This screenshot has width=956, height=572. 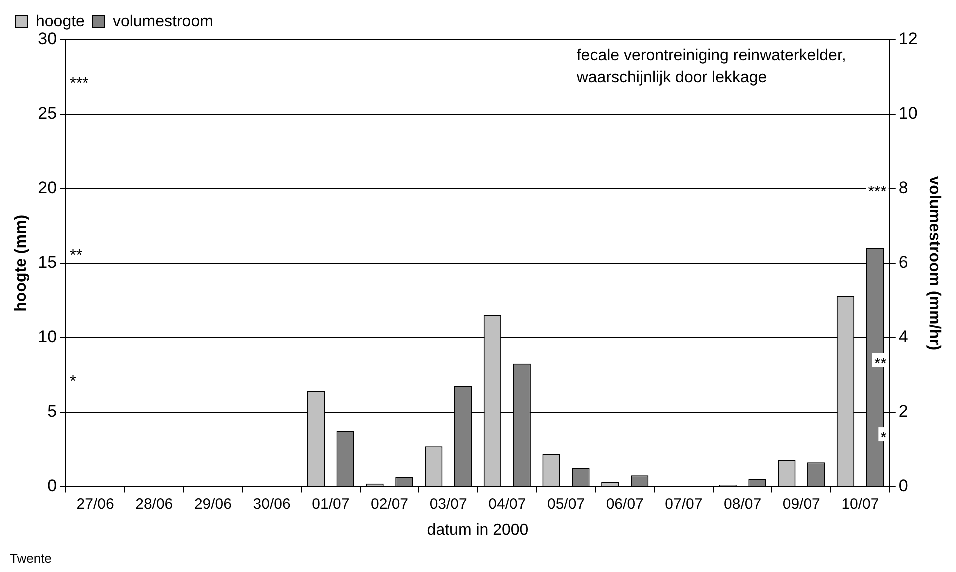 I want to click on y-tick-label: 5, so click(x=53, y=412).